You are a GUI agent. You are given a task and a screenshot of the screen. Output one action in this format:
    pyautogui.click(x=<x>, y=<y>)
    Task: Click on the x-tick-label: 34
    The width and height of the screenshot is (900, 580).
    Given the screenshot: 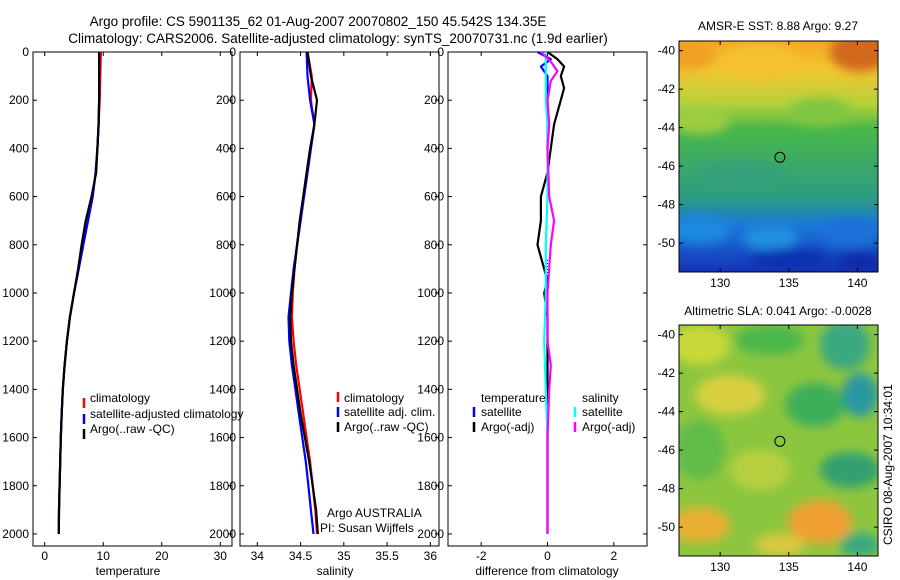 What is the action you would take?
    pyautogui.click(x=258, y=556)
    